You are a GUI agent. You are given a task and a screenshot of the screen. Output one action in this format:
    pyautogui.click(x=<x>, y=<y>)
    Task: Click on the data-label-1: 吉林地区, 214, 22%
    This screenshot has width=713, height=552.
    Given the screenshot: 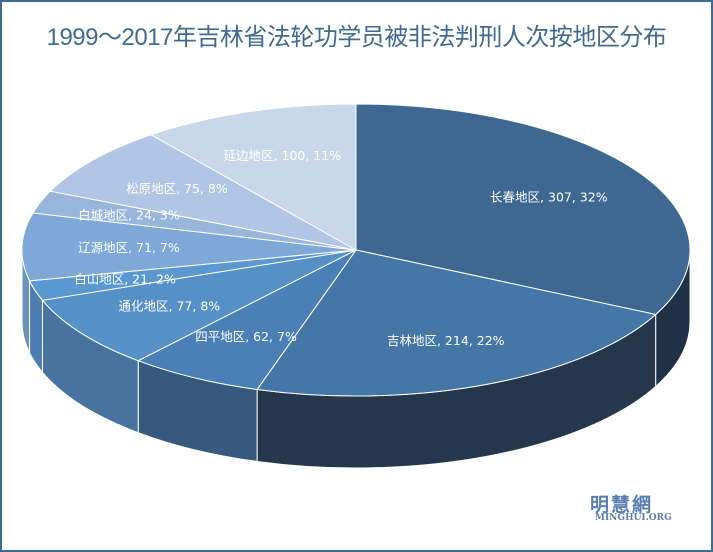 What is the action you would take?
    pyautogui.click(x=446, y=340)
    